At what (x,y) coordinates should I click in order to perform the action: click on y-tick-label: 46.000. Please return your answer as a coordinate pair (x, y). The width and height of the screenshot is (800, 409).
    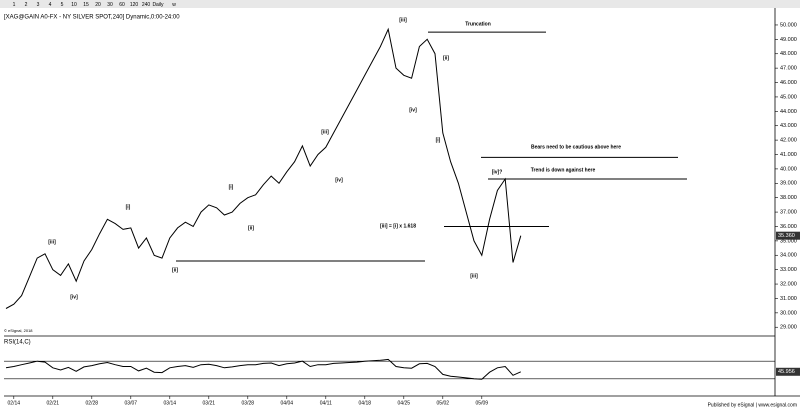
    Looking at the image, I should click on (788, 83).